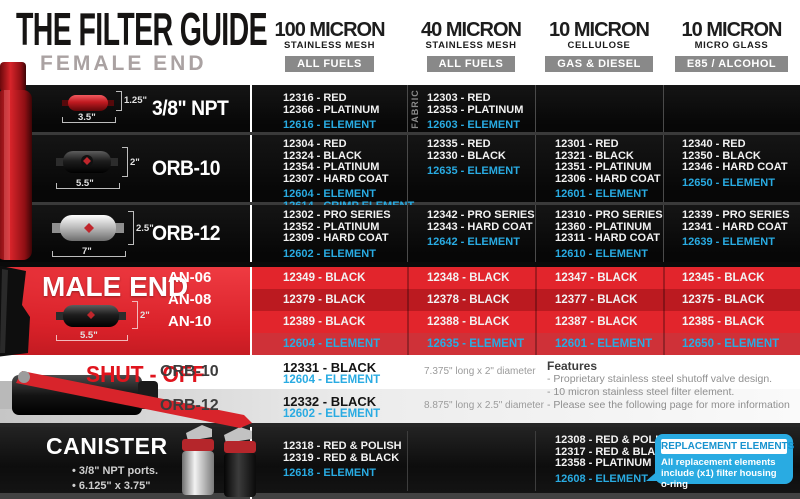 This screenshot has height=499, width=800. I want to click on part-number: 12330 - BLACK, so click(466, 155).